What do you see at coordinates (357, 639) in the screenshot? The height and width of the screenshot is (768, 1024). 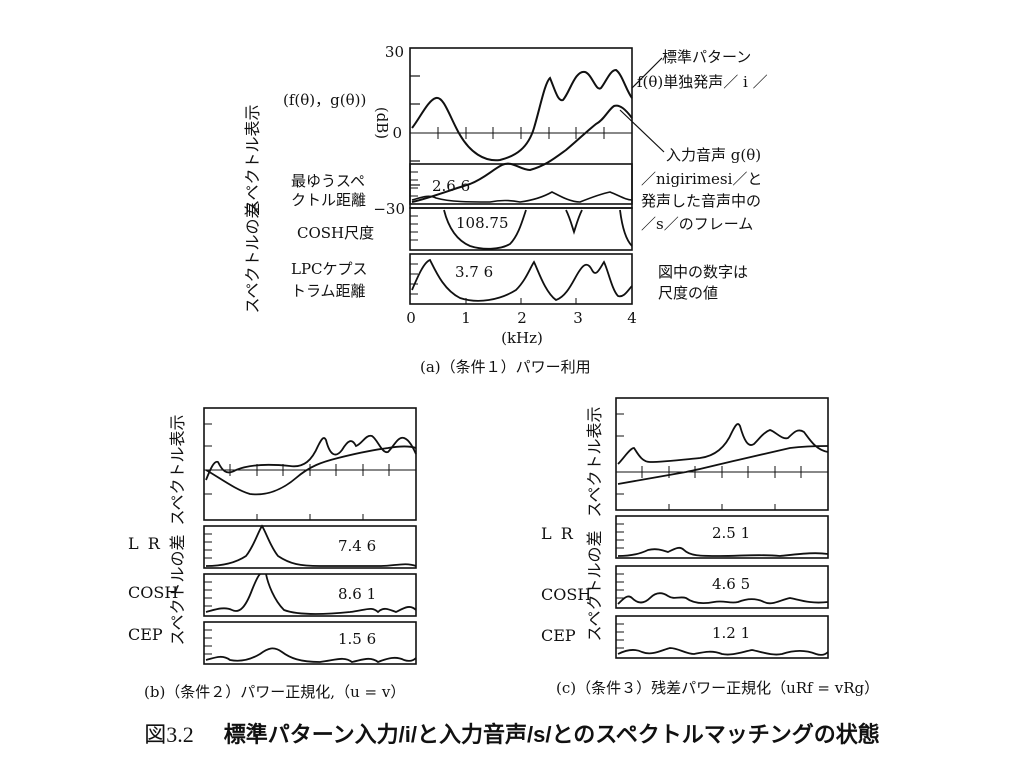 I see `panel-b-row-cep-value: 1.5 6` at bounding box center [357, 639].